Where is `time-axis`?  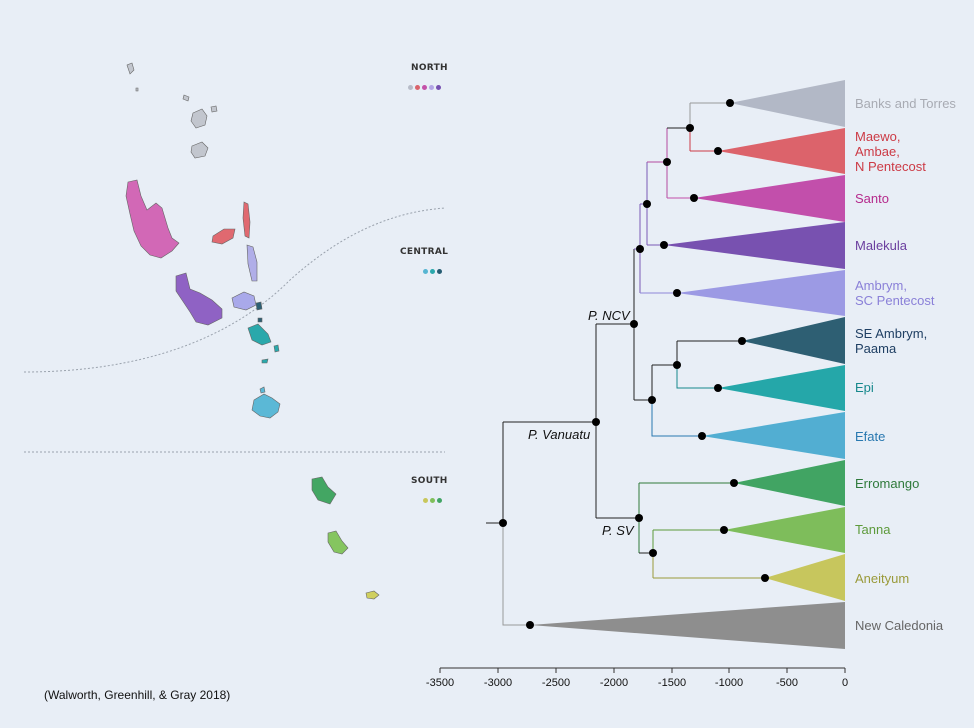
time-axis is located at coordinates (642, 670).